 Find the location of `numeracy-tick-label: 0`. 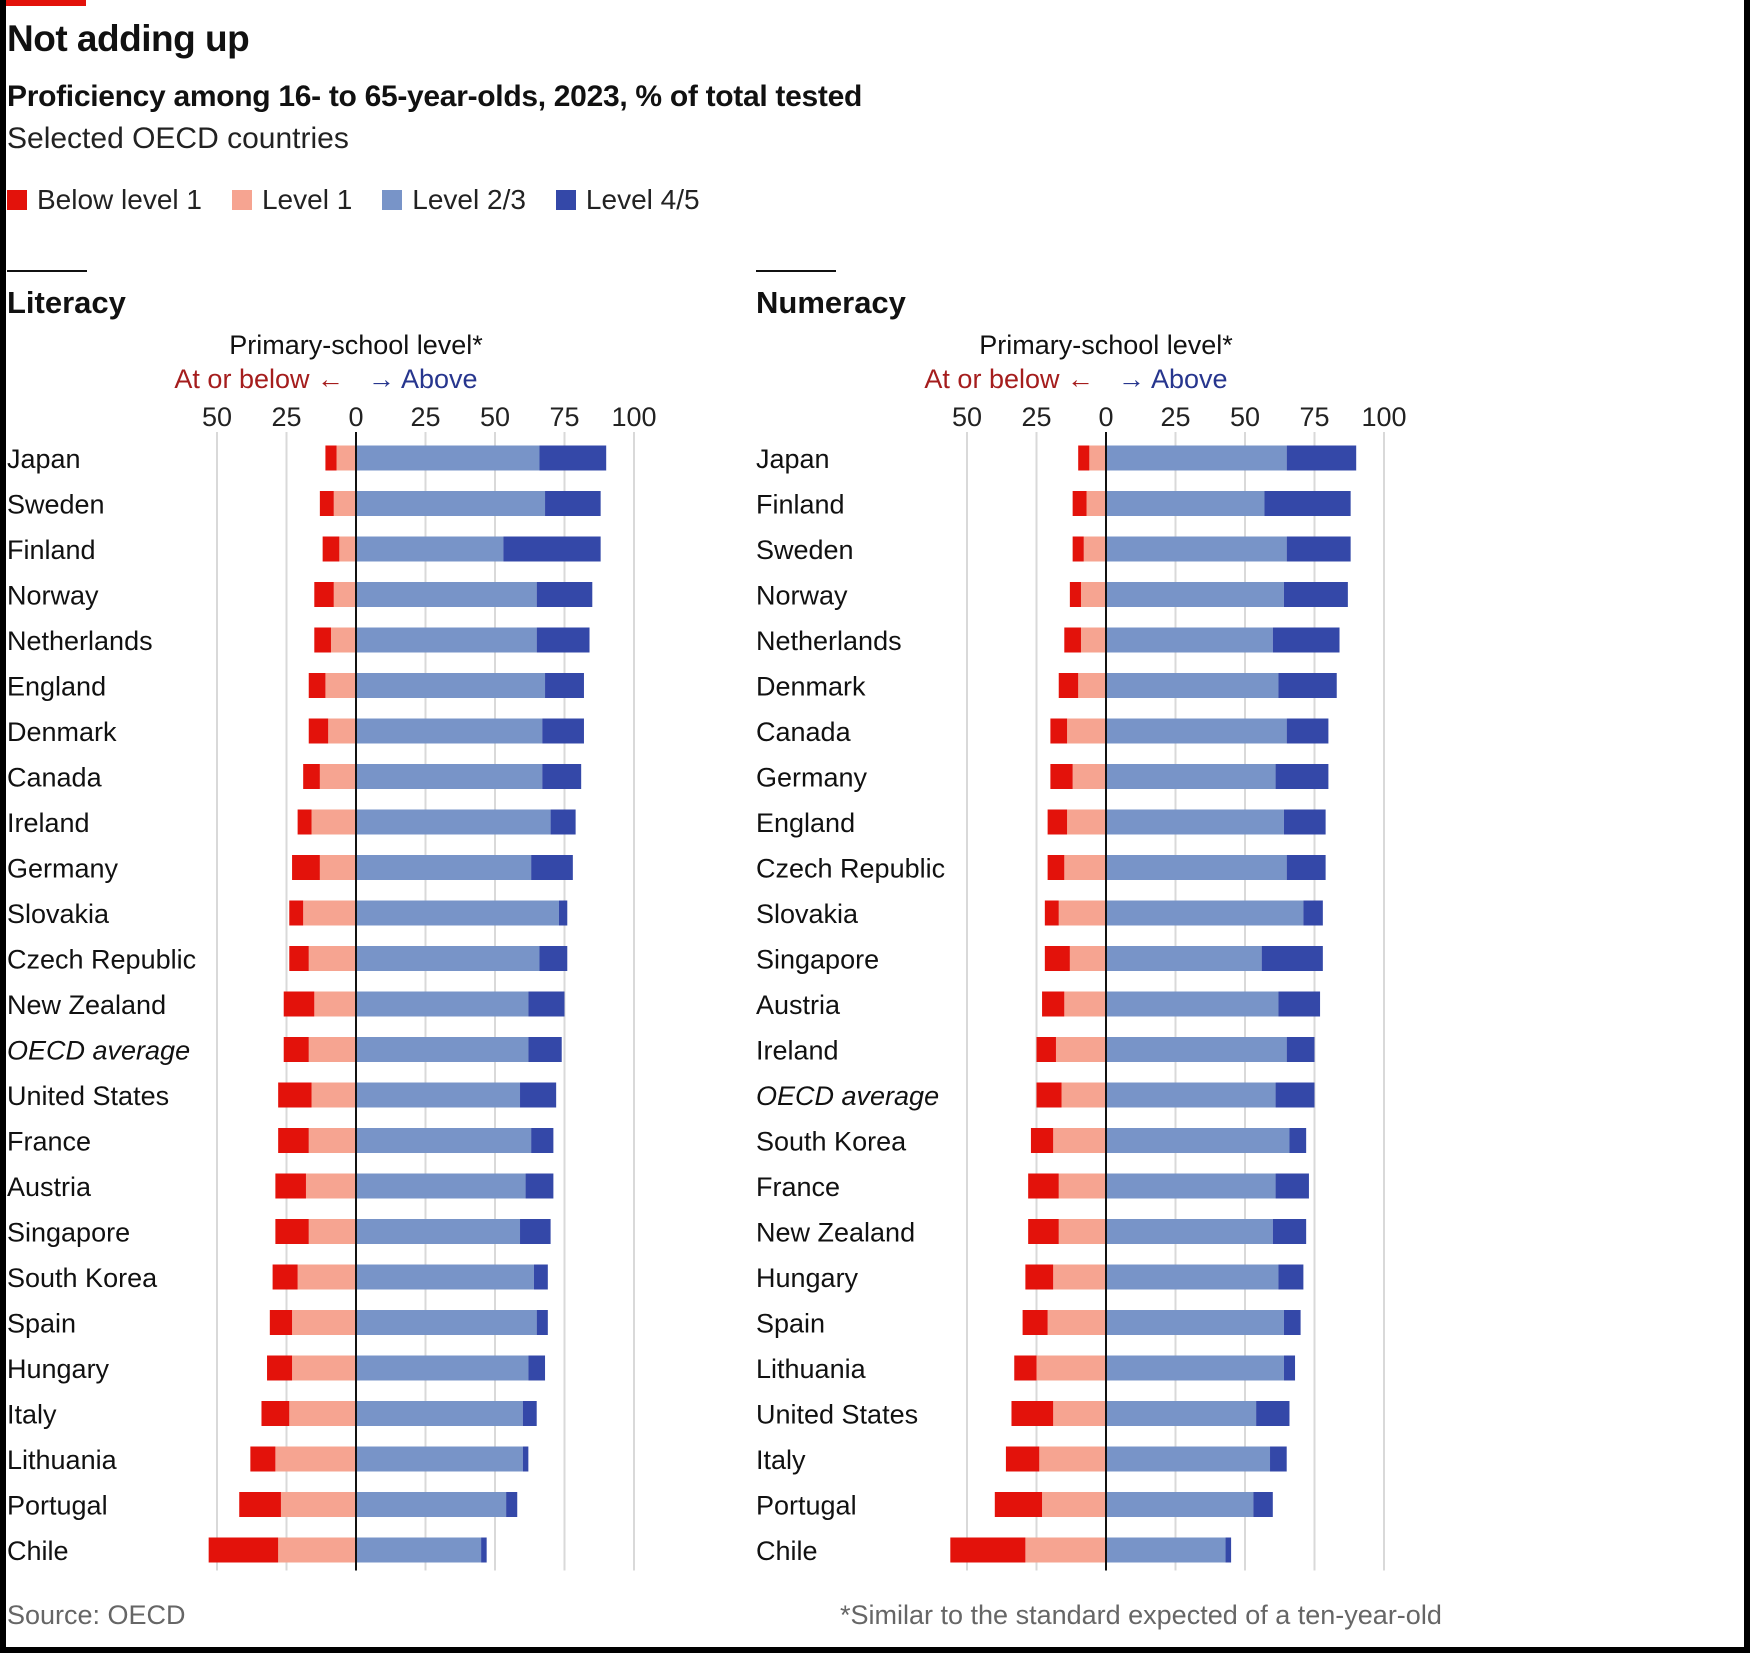

numeracy-tick-label: 0 is located at coordinates (1105, 417).